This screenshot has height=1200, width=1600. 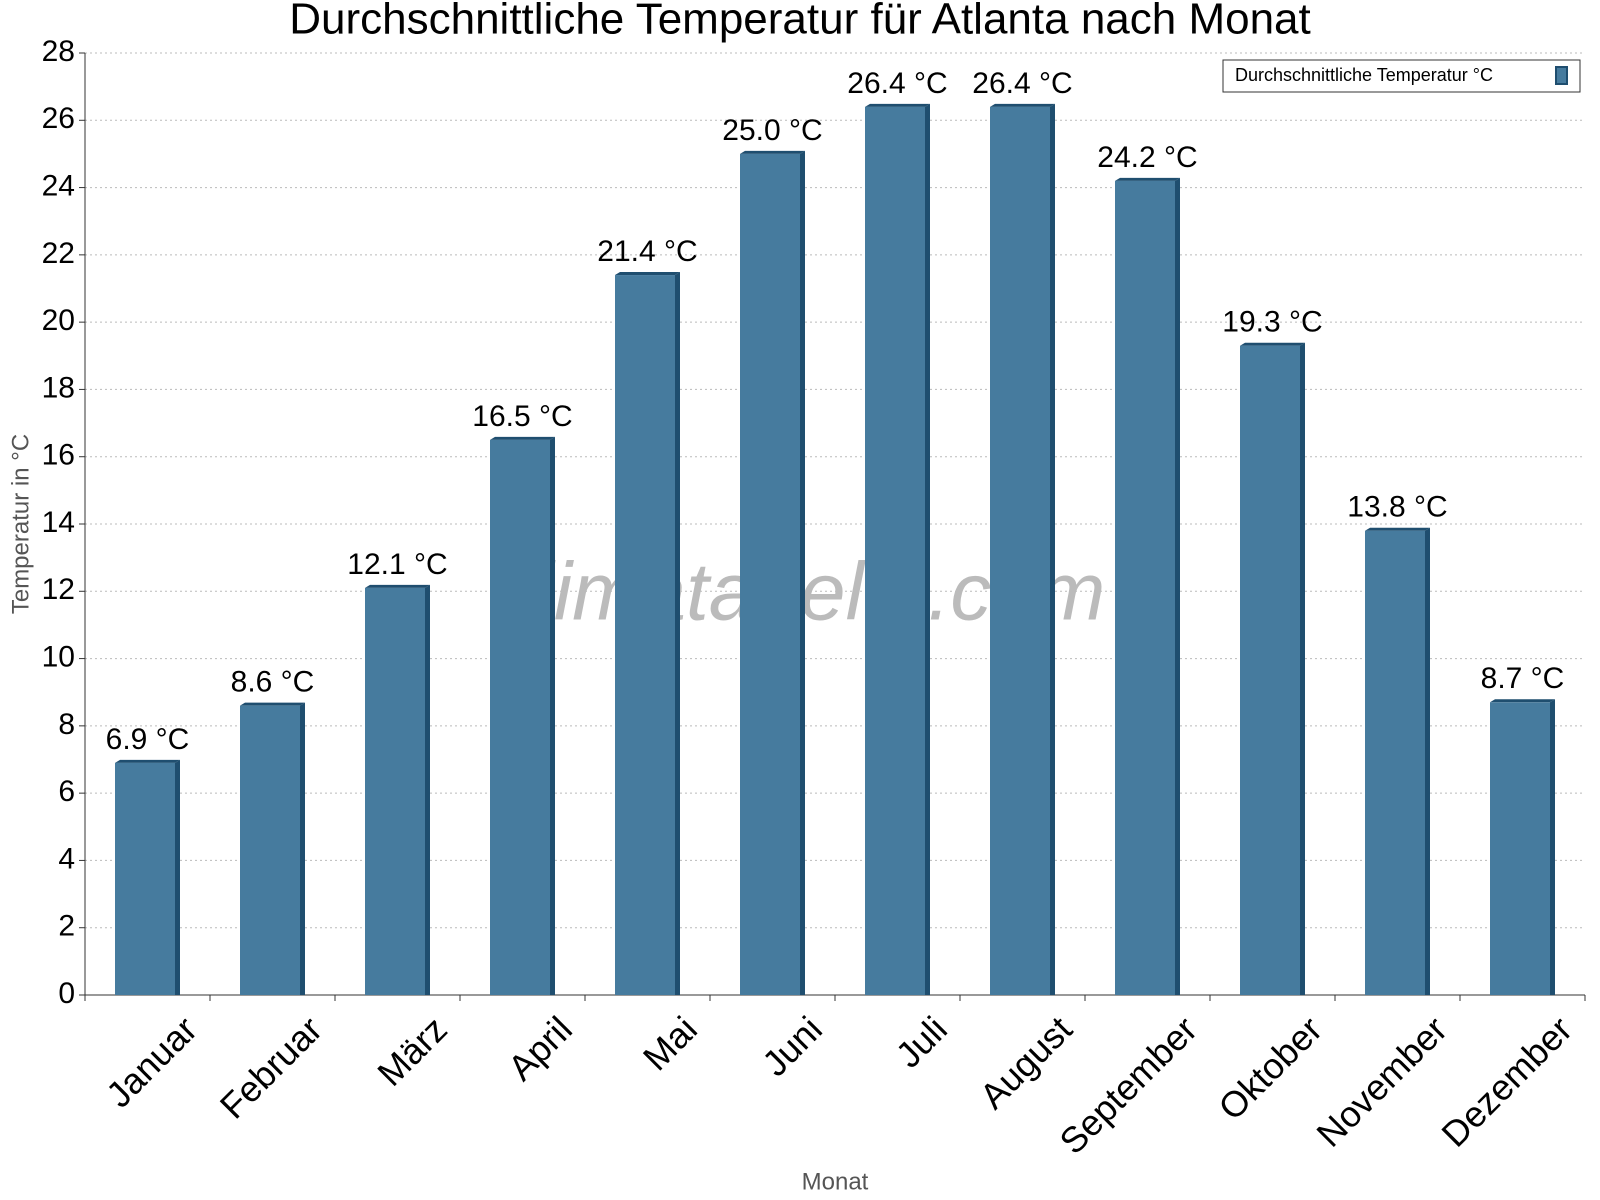 What do you see at coordinates (66, 724) in the screenshot?
I see `y-tick-label: 8` at bounding box center [66, 724].